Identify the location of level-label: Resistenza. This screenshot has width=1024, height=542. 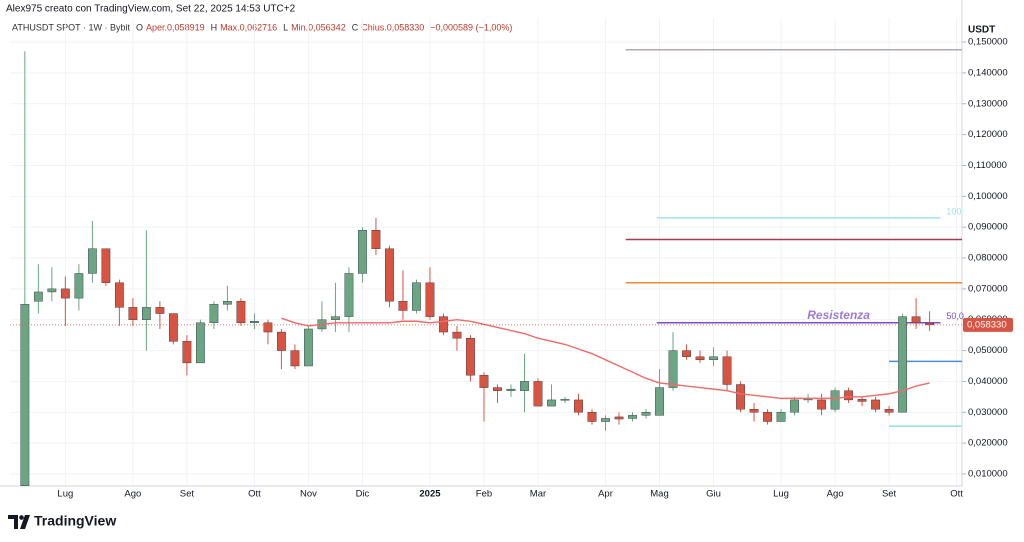
(838, 315).